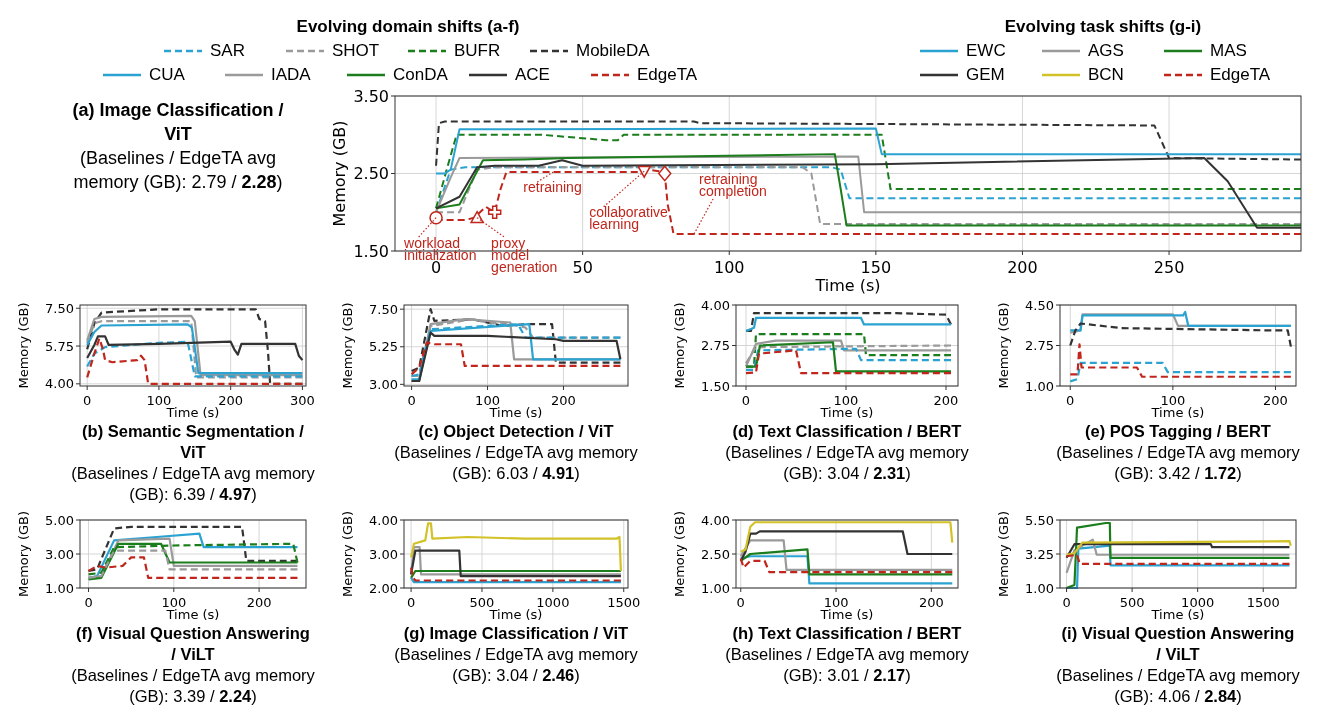 The height and width of the screenshot is (716, 1325). What do you see at coordinates (553, 602) in the screenshot?
I see `x-tick-label: 1000` at bounding box center [553, 602].